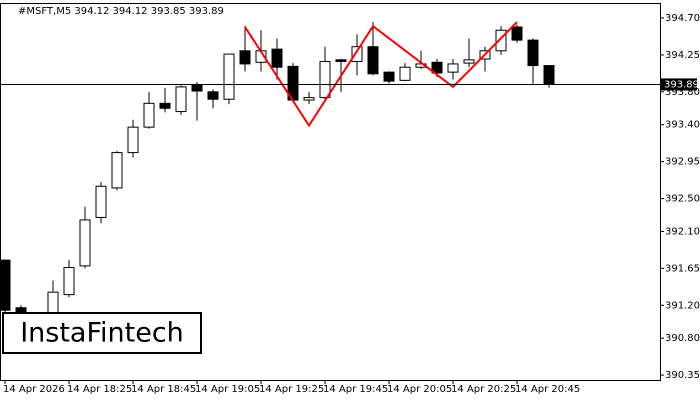 This screenshot has height=400, width=700. I want to click on x-tick-label: 14 Apr 19:05, so click(227, 389).